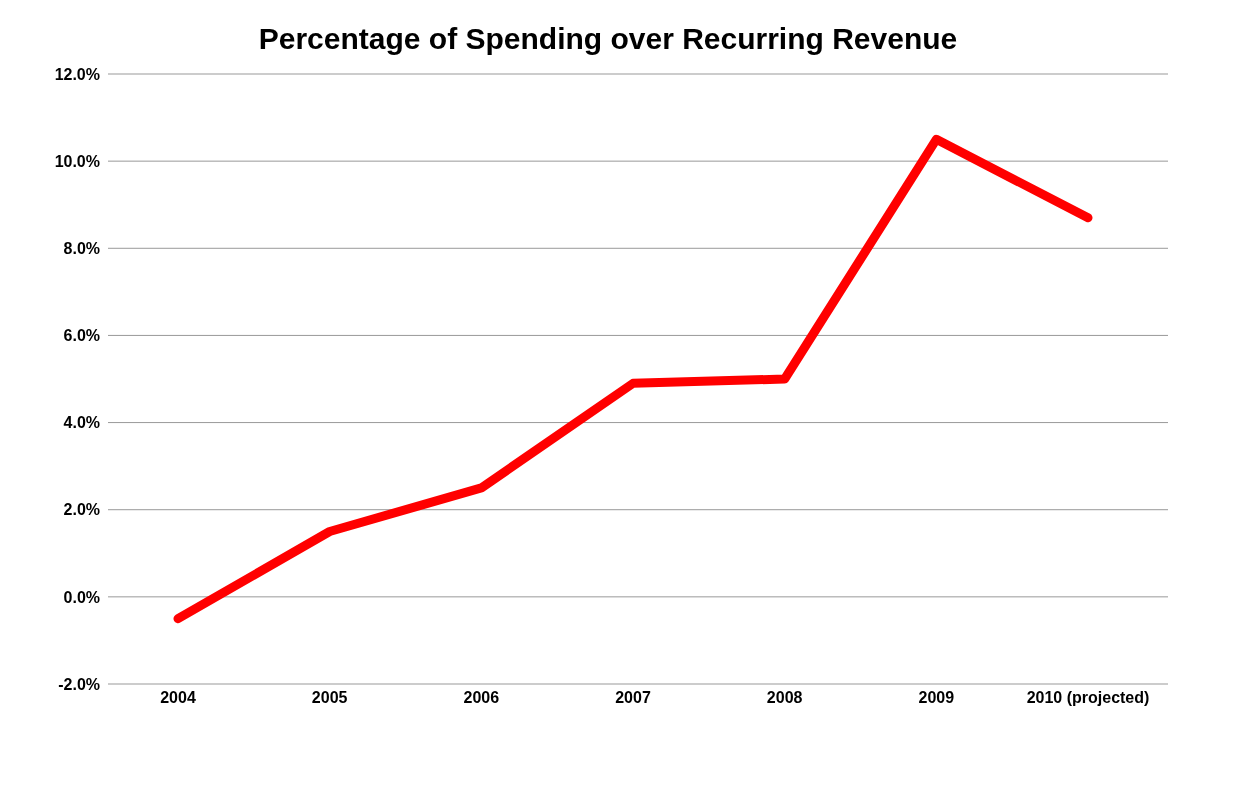 The width and height of the screenshot is (1247, 805). Describe the element at coordinates (77, 161) in the screenshot. I see `y-tick-label: 10.0%` at that location.